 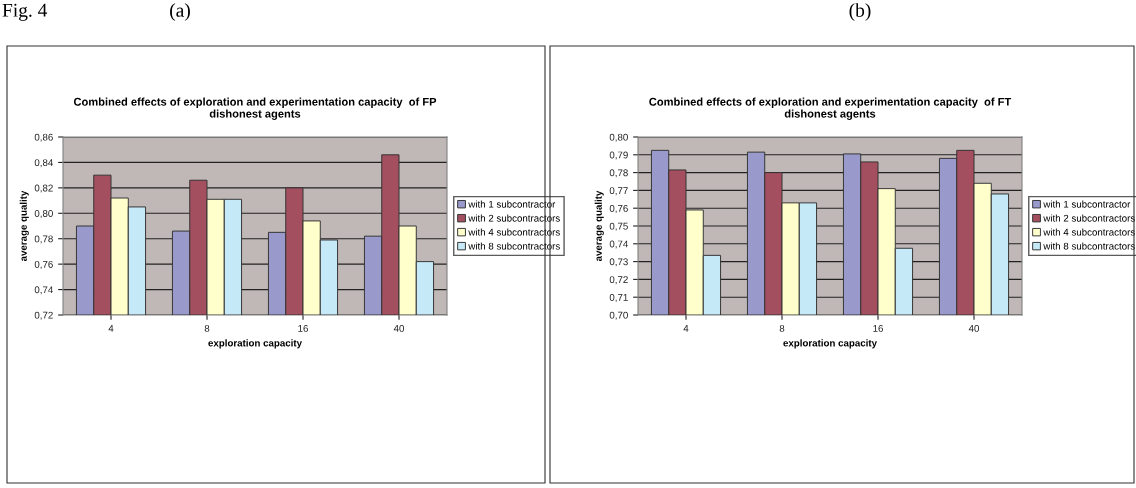 What do you see at coordinates (43, 163) in the screenshot?
I see `y-tick-label: 0,84` at bounding box center [43, 163].